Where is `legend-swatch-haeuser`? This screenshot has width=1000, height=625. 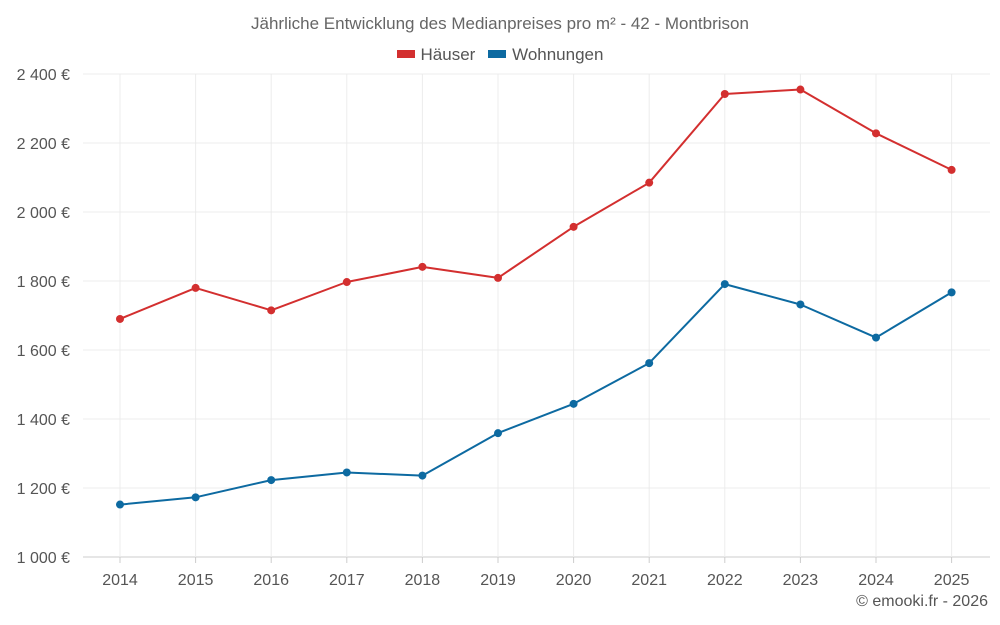
legend-swatch-haeuser is located at coordinates (405, 54).